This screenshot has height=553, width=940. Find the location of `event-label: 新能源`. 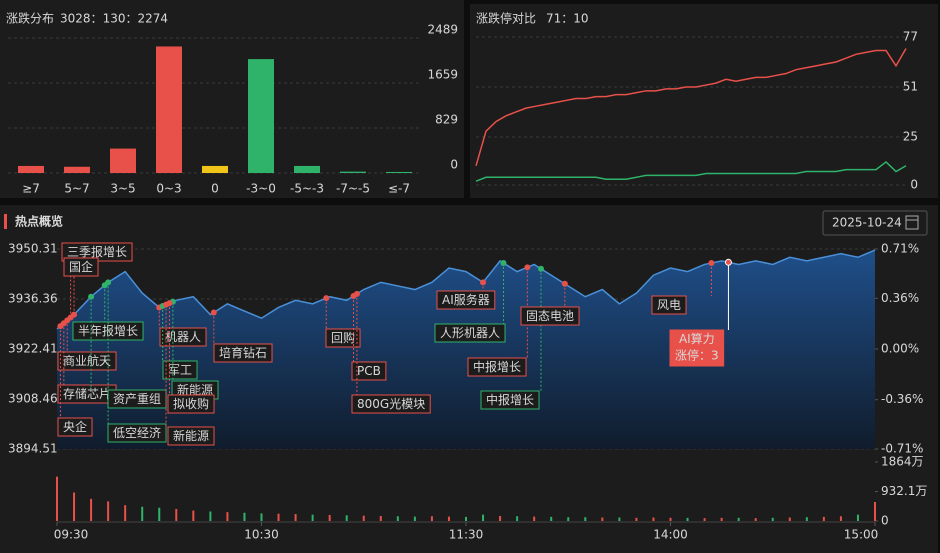

event-label: 新能源 is located at coordinates (195, 389).